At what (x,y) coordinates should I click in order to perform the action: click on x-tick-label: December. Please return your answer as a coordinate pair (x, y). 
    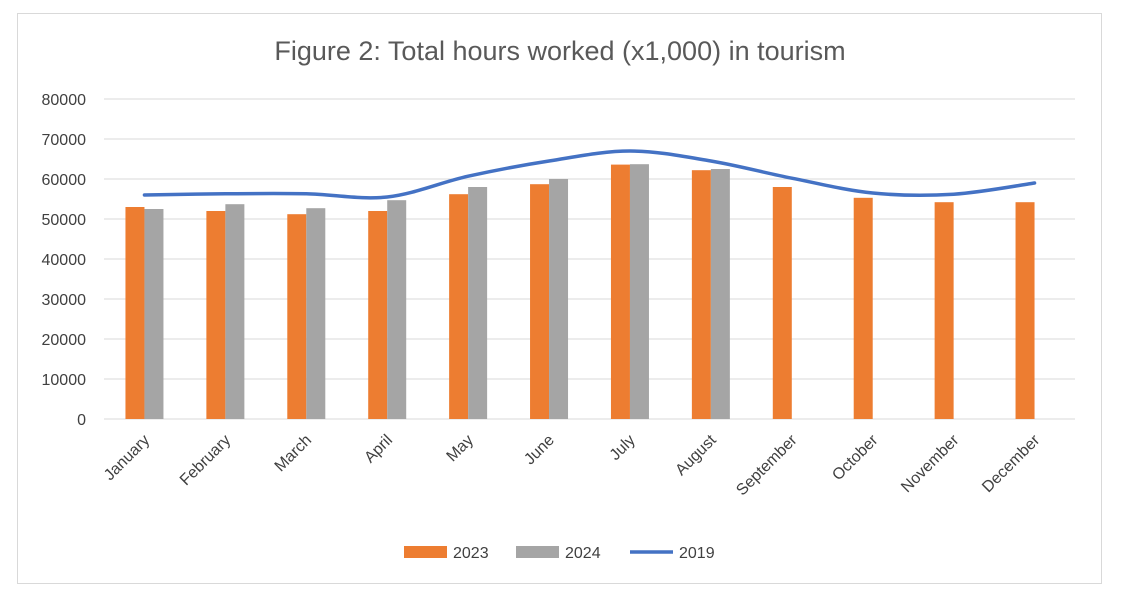
    Looking at the image, I should click on (1011, 463).